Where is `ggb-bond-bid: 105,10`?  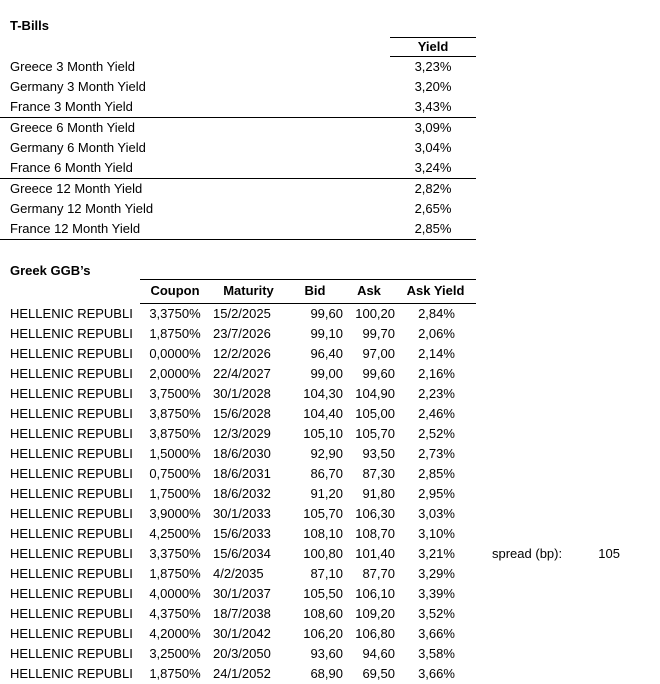 ggb-bond-bid: 105,10 is located at coordinates (323, 433).